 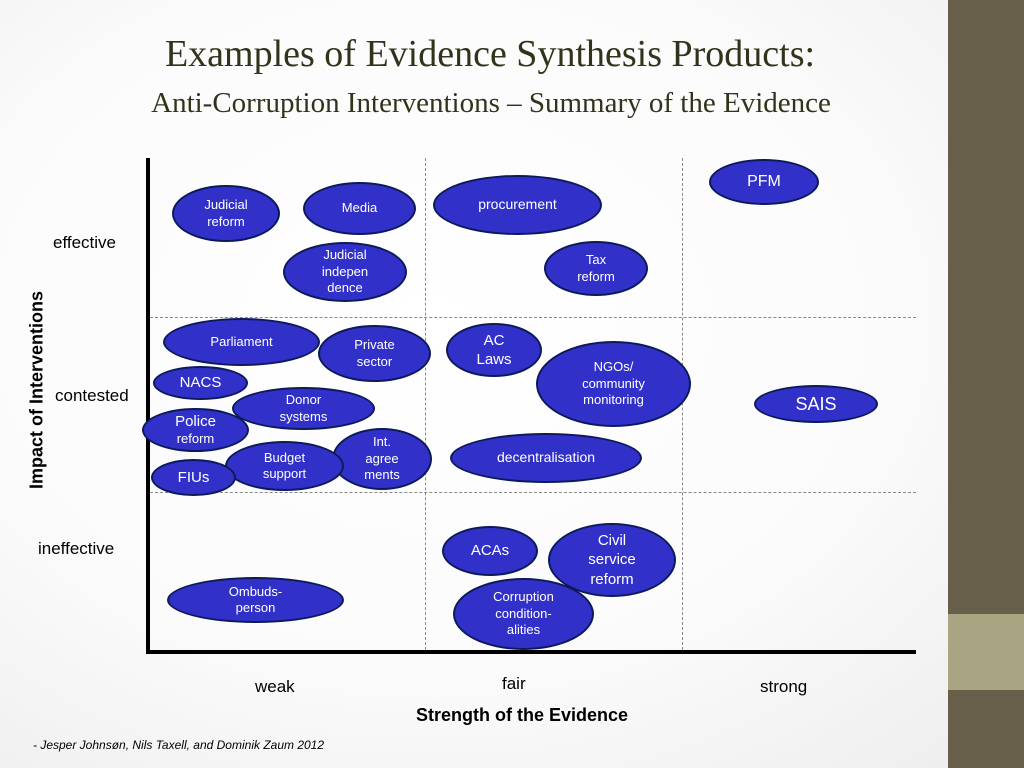 I want to click on node-civil-service-reform: Civil service reform, so click(x=612, y=560).